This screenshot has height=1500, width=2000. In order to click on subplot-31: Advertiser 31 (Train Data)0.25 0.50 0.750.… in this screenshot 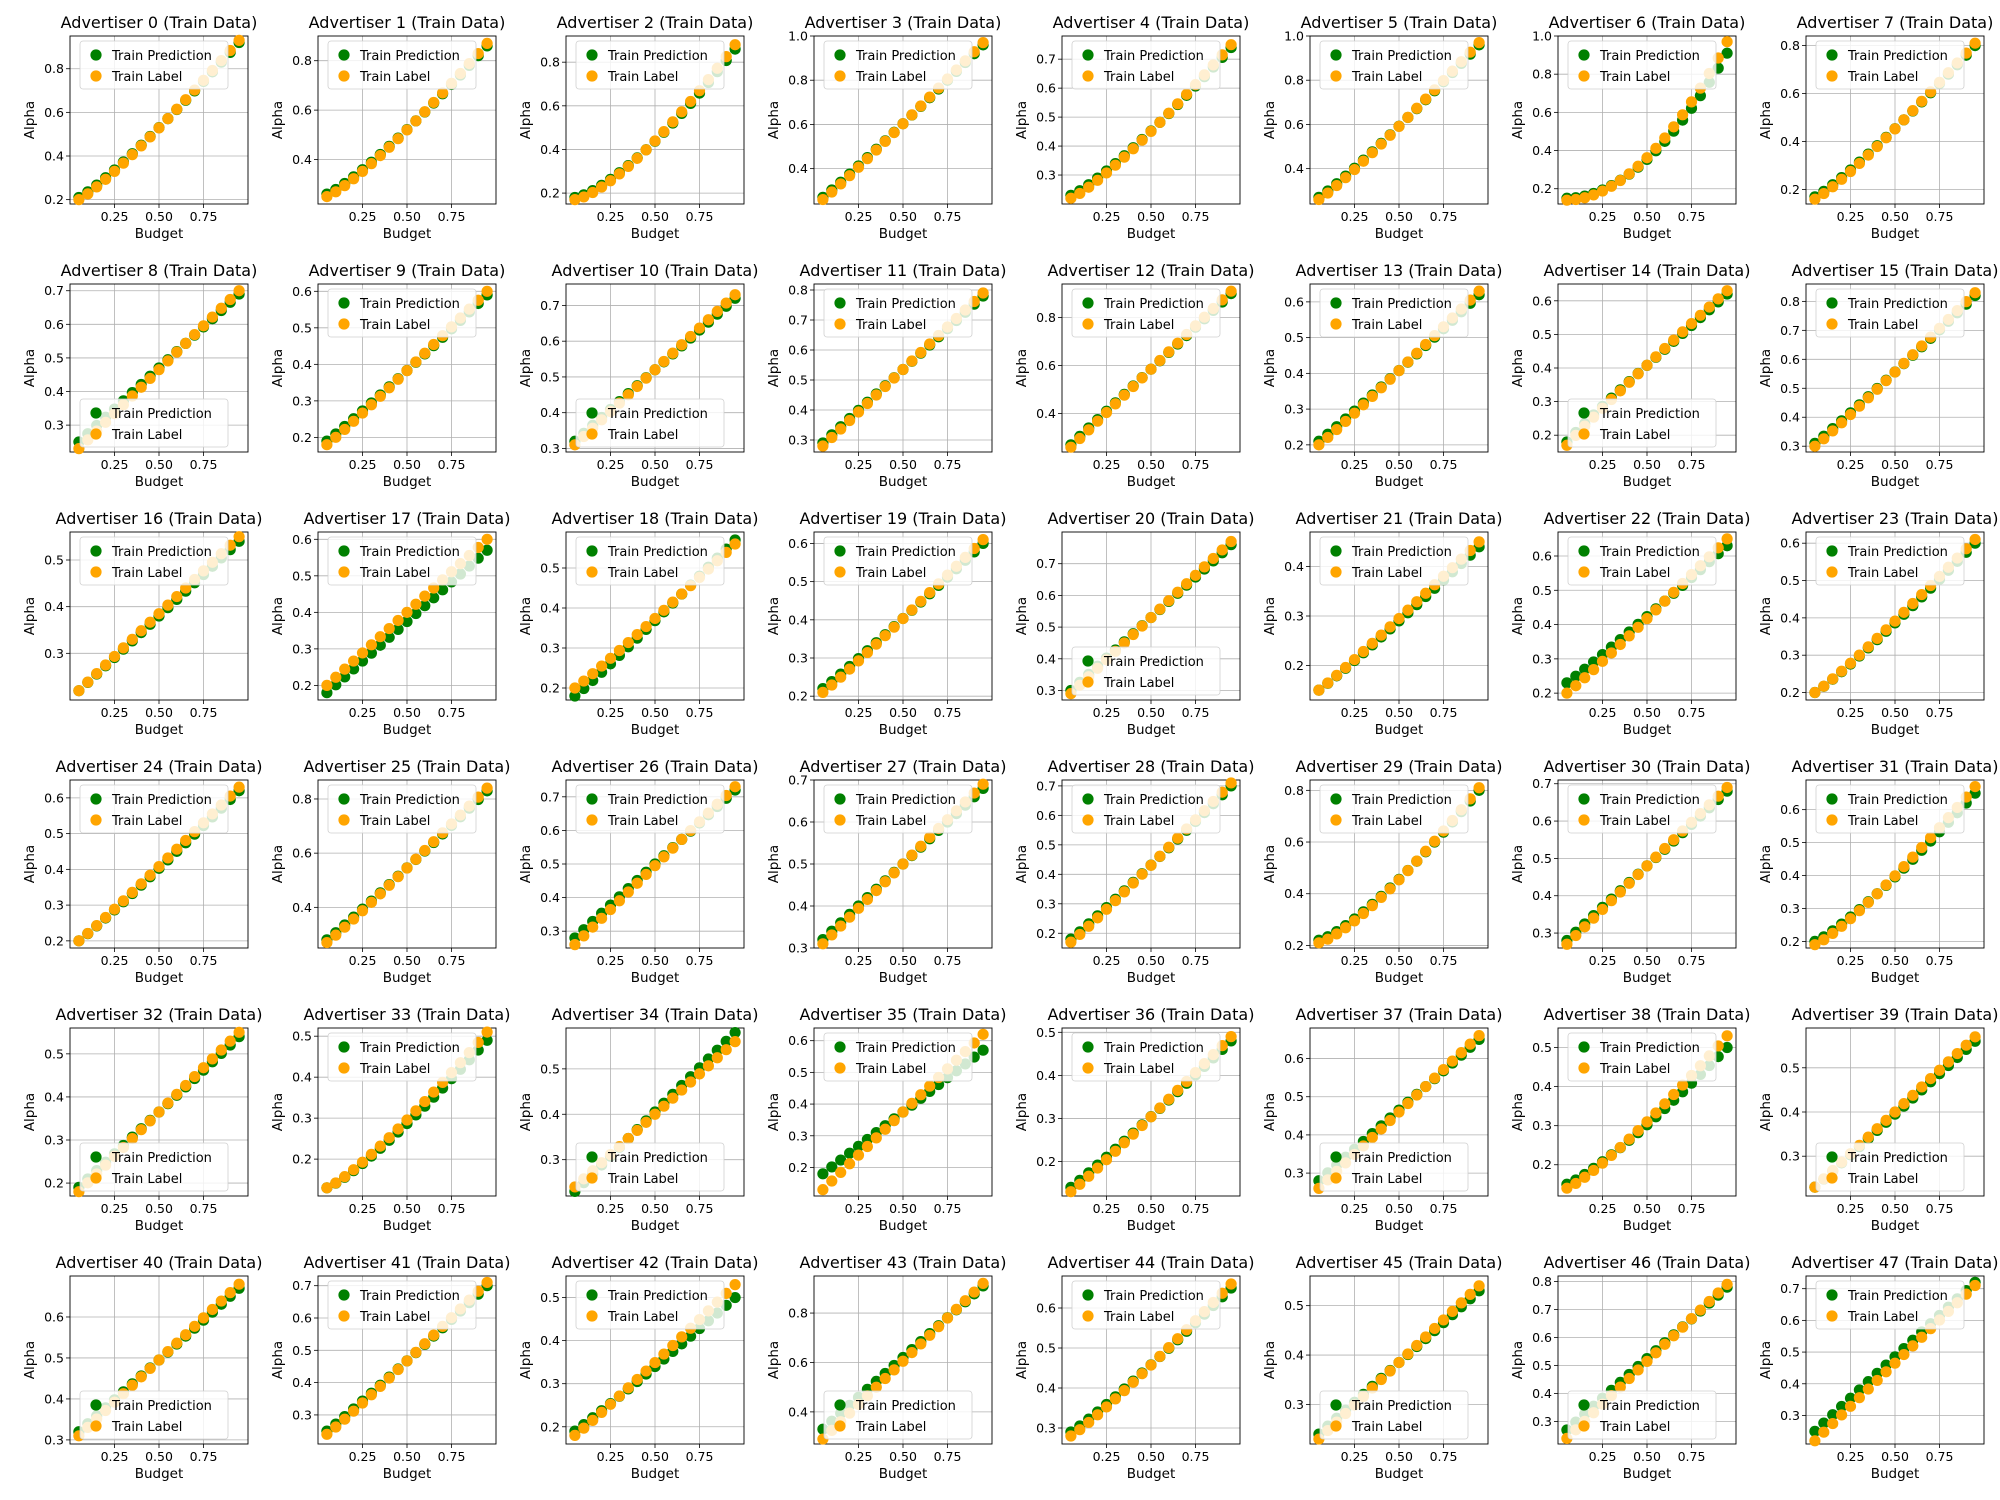, I will do `click(1878, 871)`.